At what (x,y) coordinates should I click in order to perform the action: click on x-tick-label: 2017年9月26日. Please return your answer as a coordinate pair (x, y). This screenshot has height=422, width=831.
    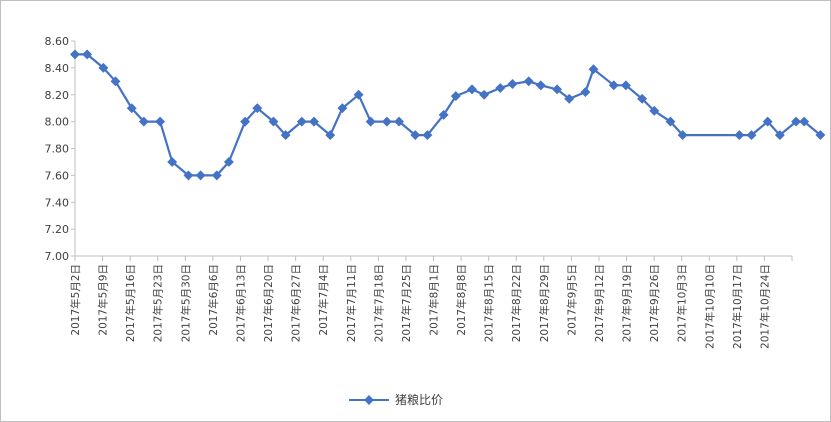
    Looking at the image, I should click on (654, 303).